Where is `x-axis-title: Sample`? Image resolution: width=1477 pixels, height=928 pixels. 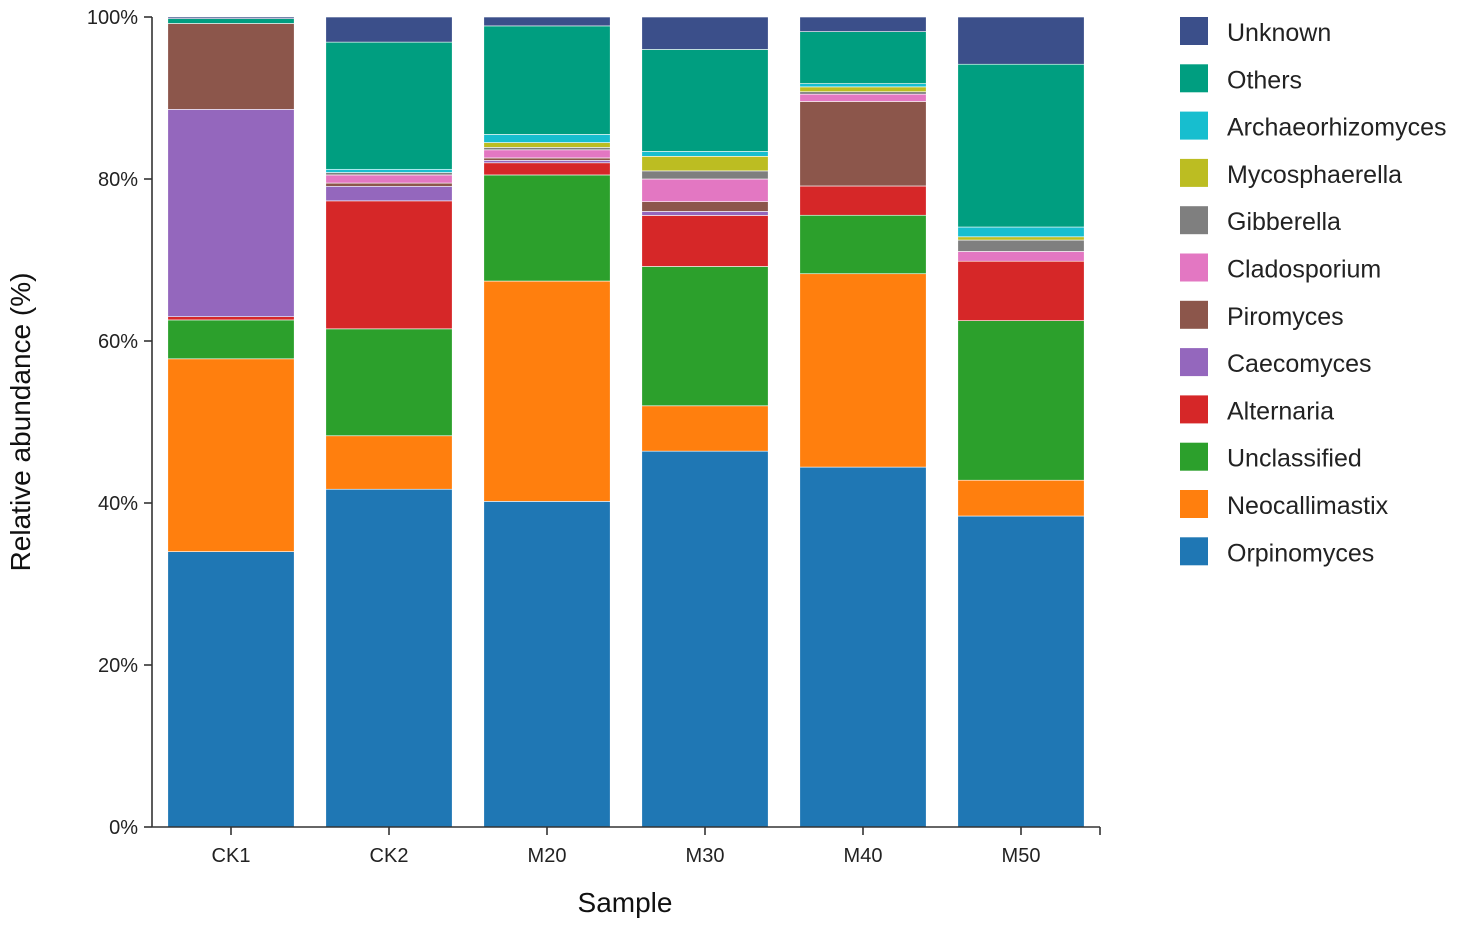 x-axis-title: Sample is located at coordinates (625, 902).